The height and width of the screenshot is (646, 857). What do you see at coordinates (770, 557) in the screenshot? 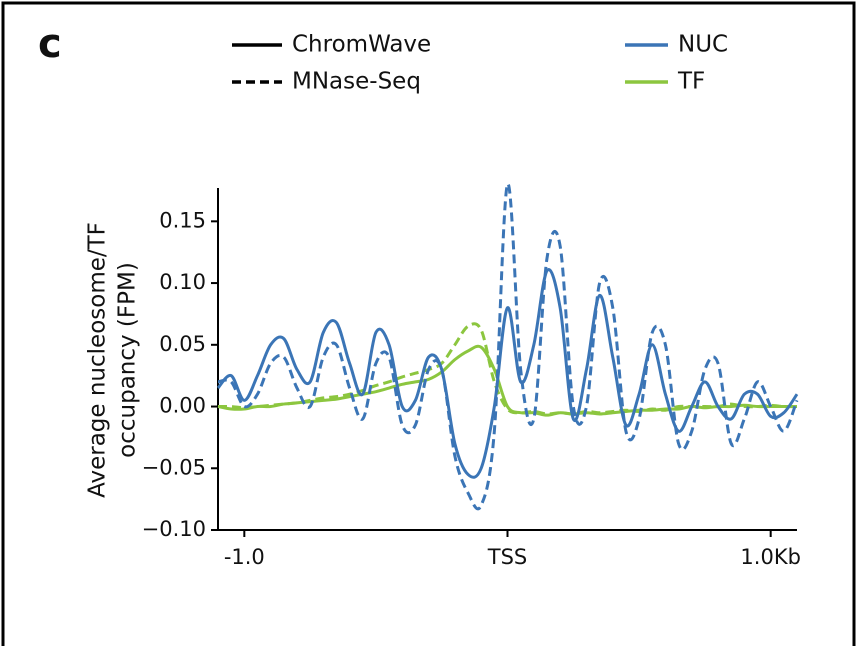
I see `x-tick-label: 1.0Kb` at bounding box center [770, 557].